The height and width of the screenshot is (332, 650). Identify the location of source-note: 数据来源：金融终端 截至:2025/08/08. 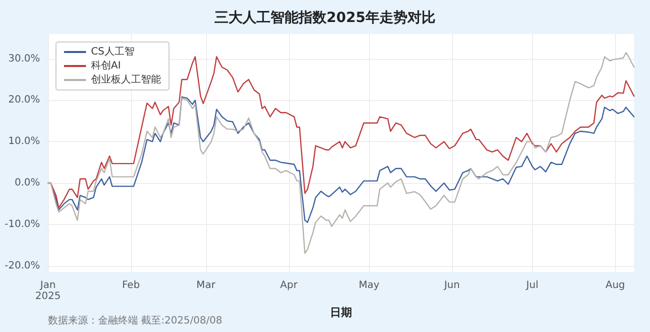
(135, 320).